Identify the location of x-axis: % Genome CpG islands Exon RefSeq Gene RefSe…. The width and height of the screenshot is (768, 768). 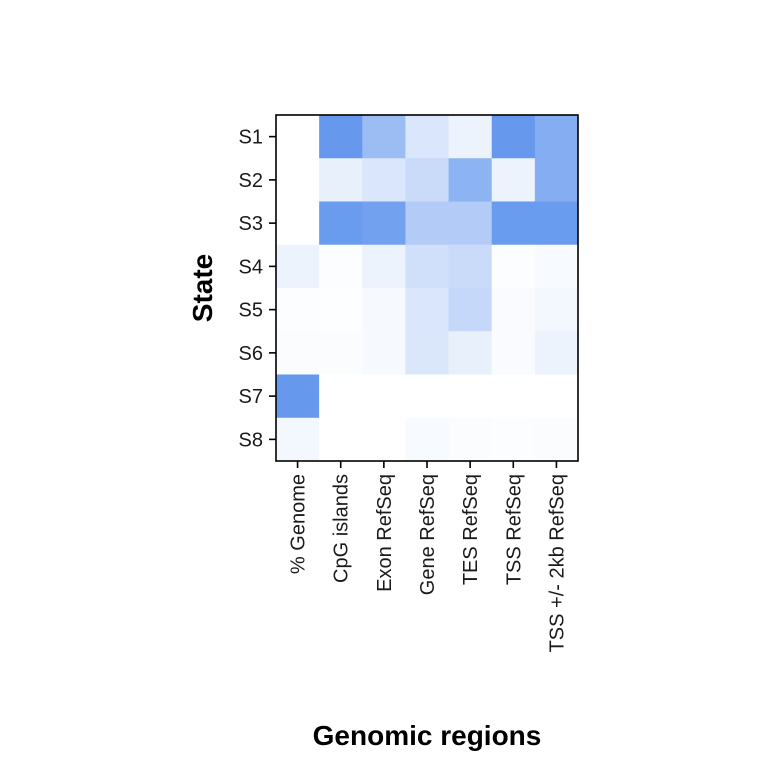
(428, 556).